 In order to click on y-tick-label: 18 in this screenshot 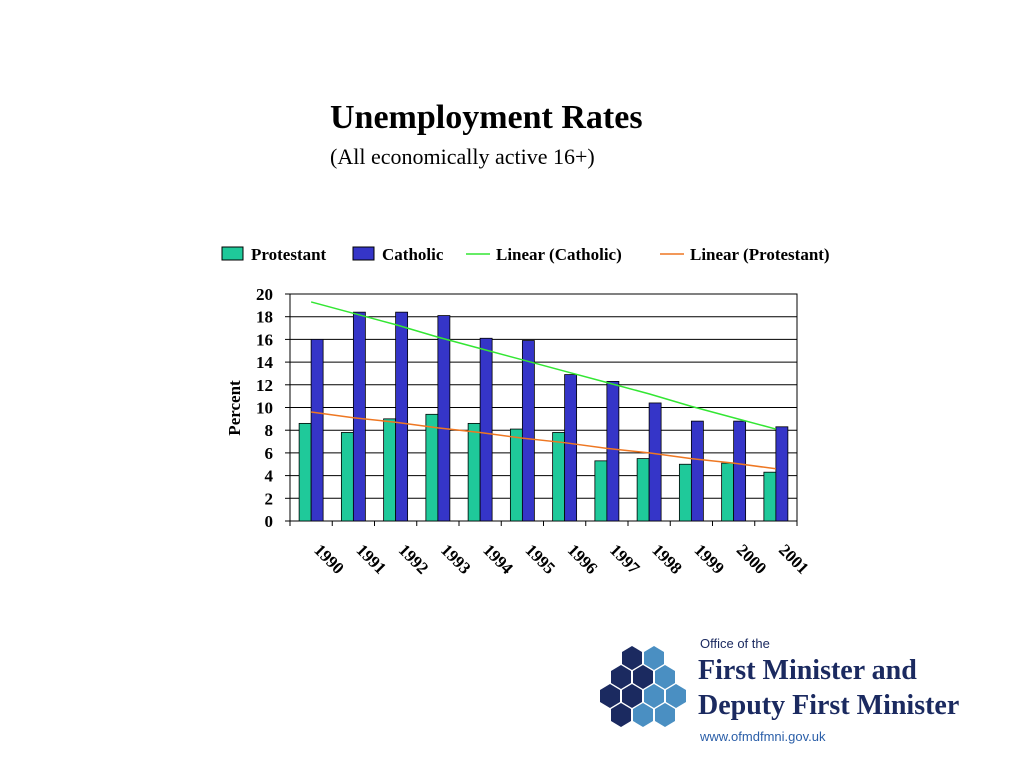, I will do `click(264, 317)`.